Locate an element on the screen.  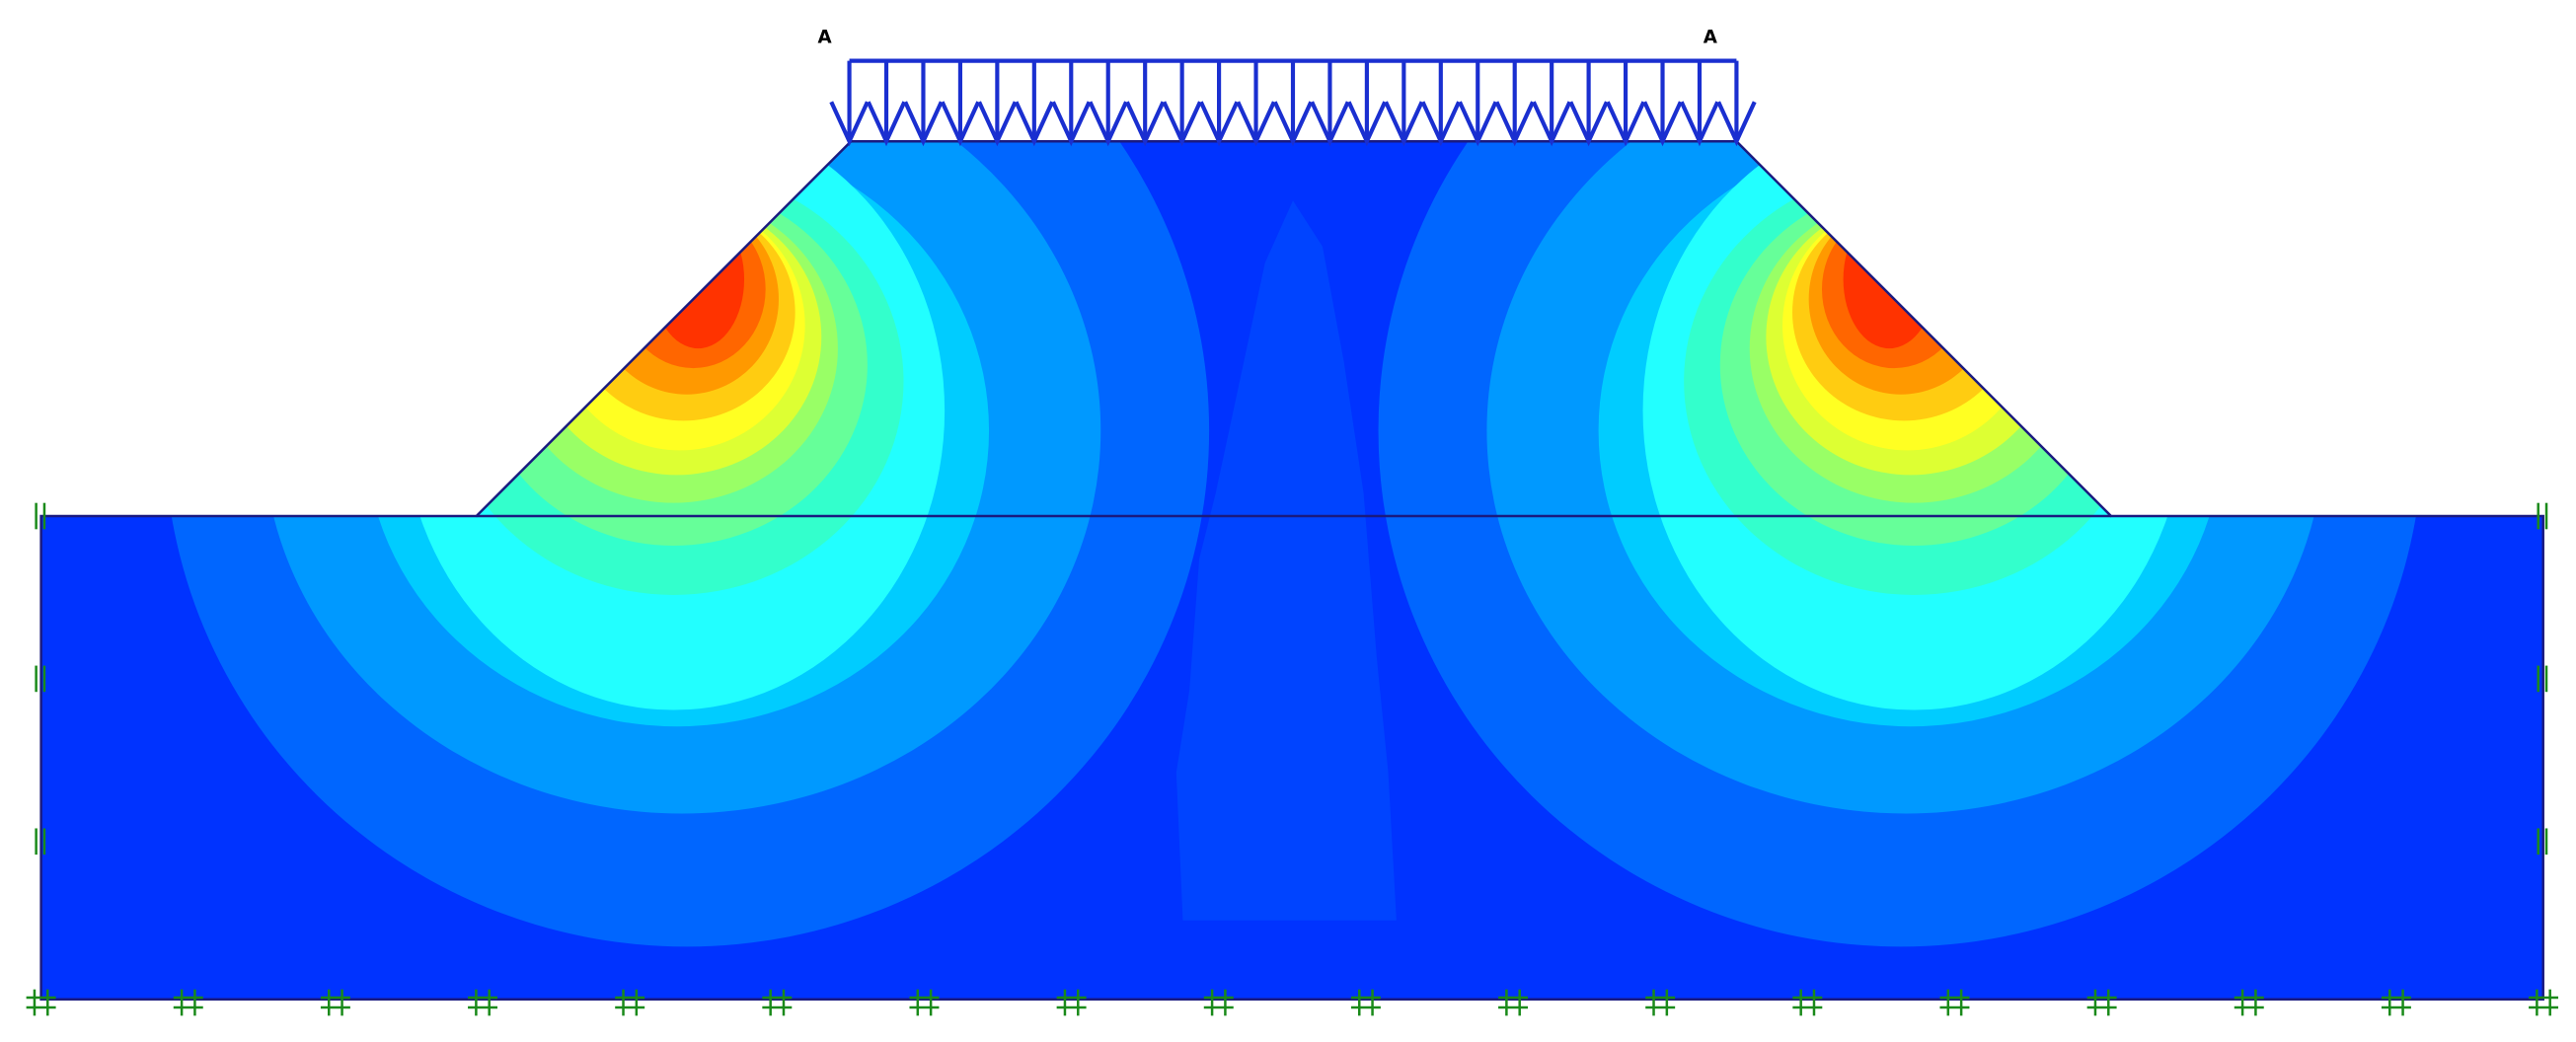
distributed-load is located at coordinates (1293, 102).